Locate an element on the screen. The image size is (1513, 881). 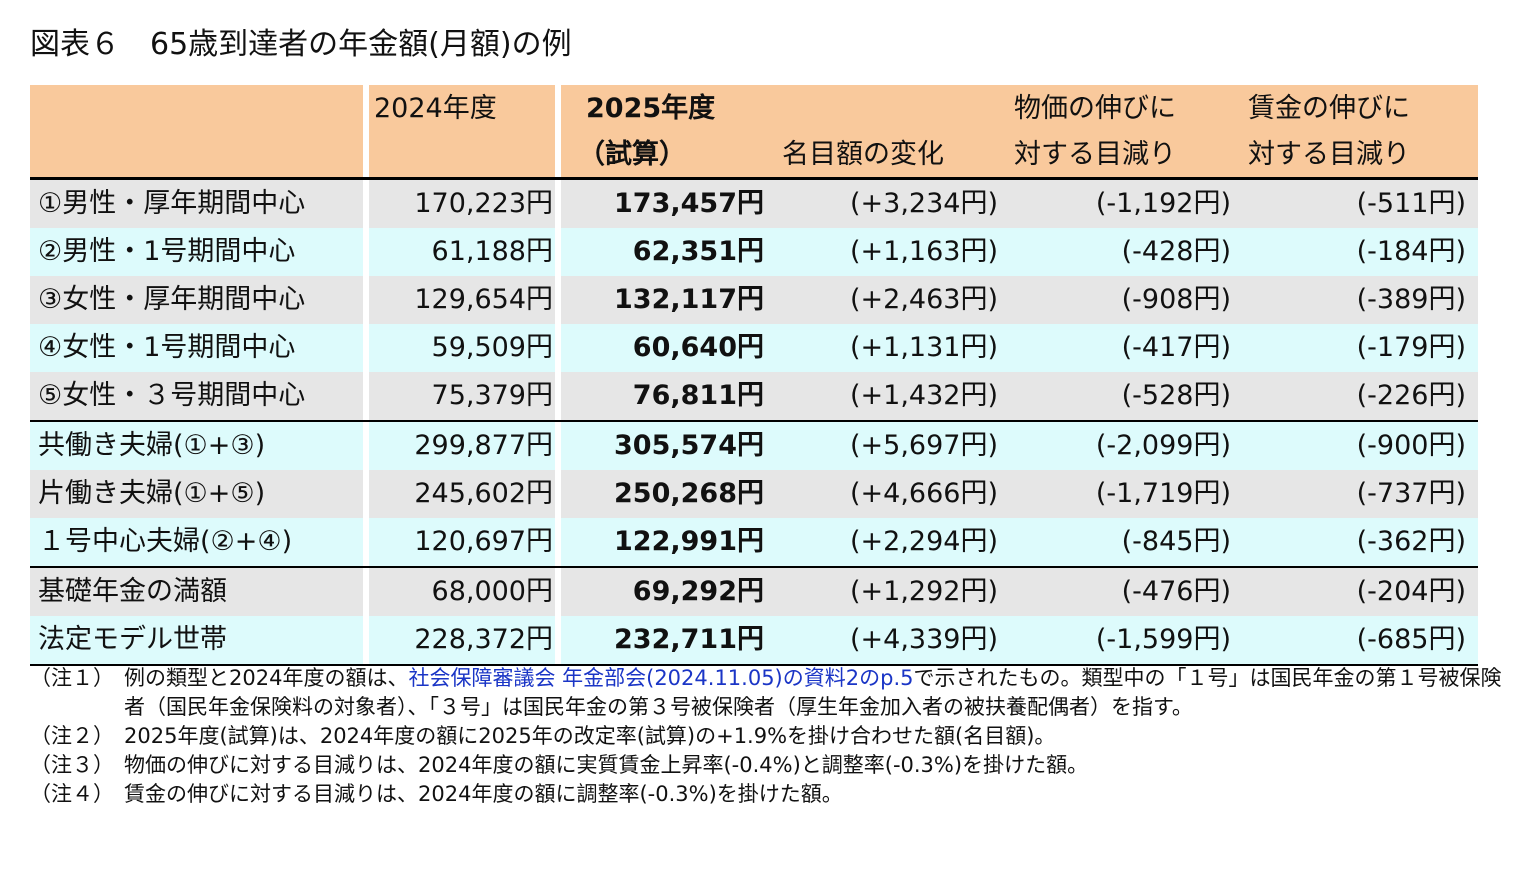
row-label: 片働き夫婦(①+⑤) is located at coordinates (152, 493).